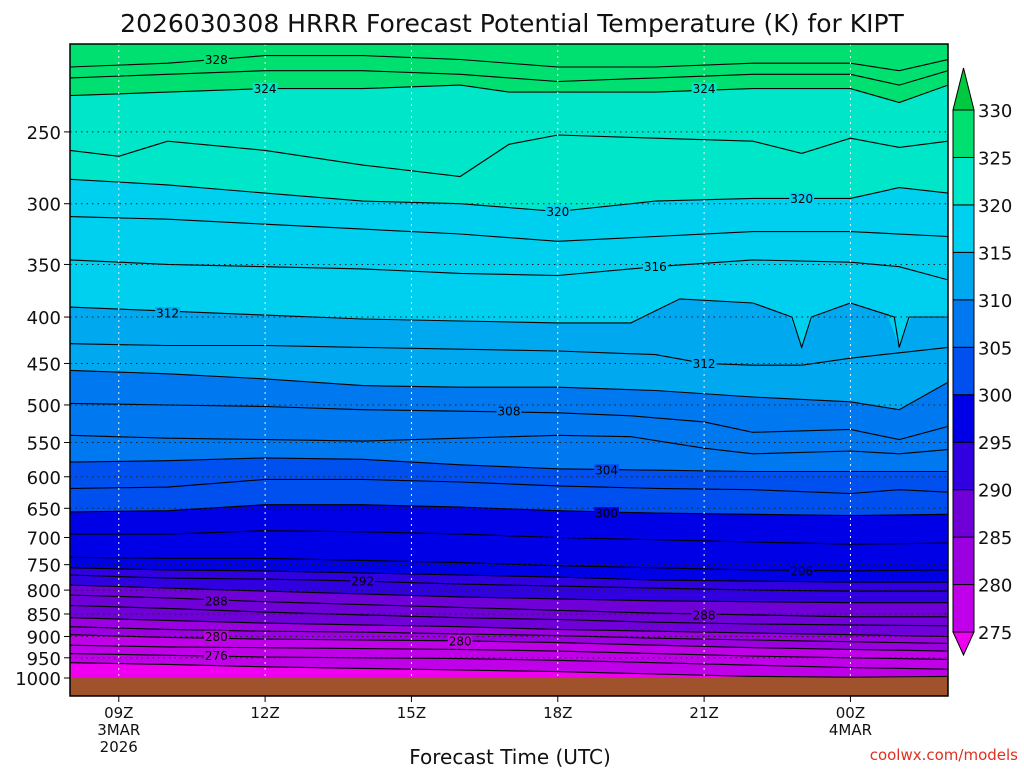  I want to click on contour-label-304: 304, so click(606, 471).